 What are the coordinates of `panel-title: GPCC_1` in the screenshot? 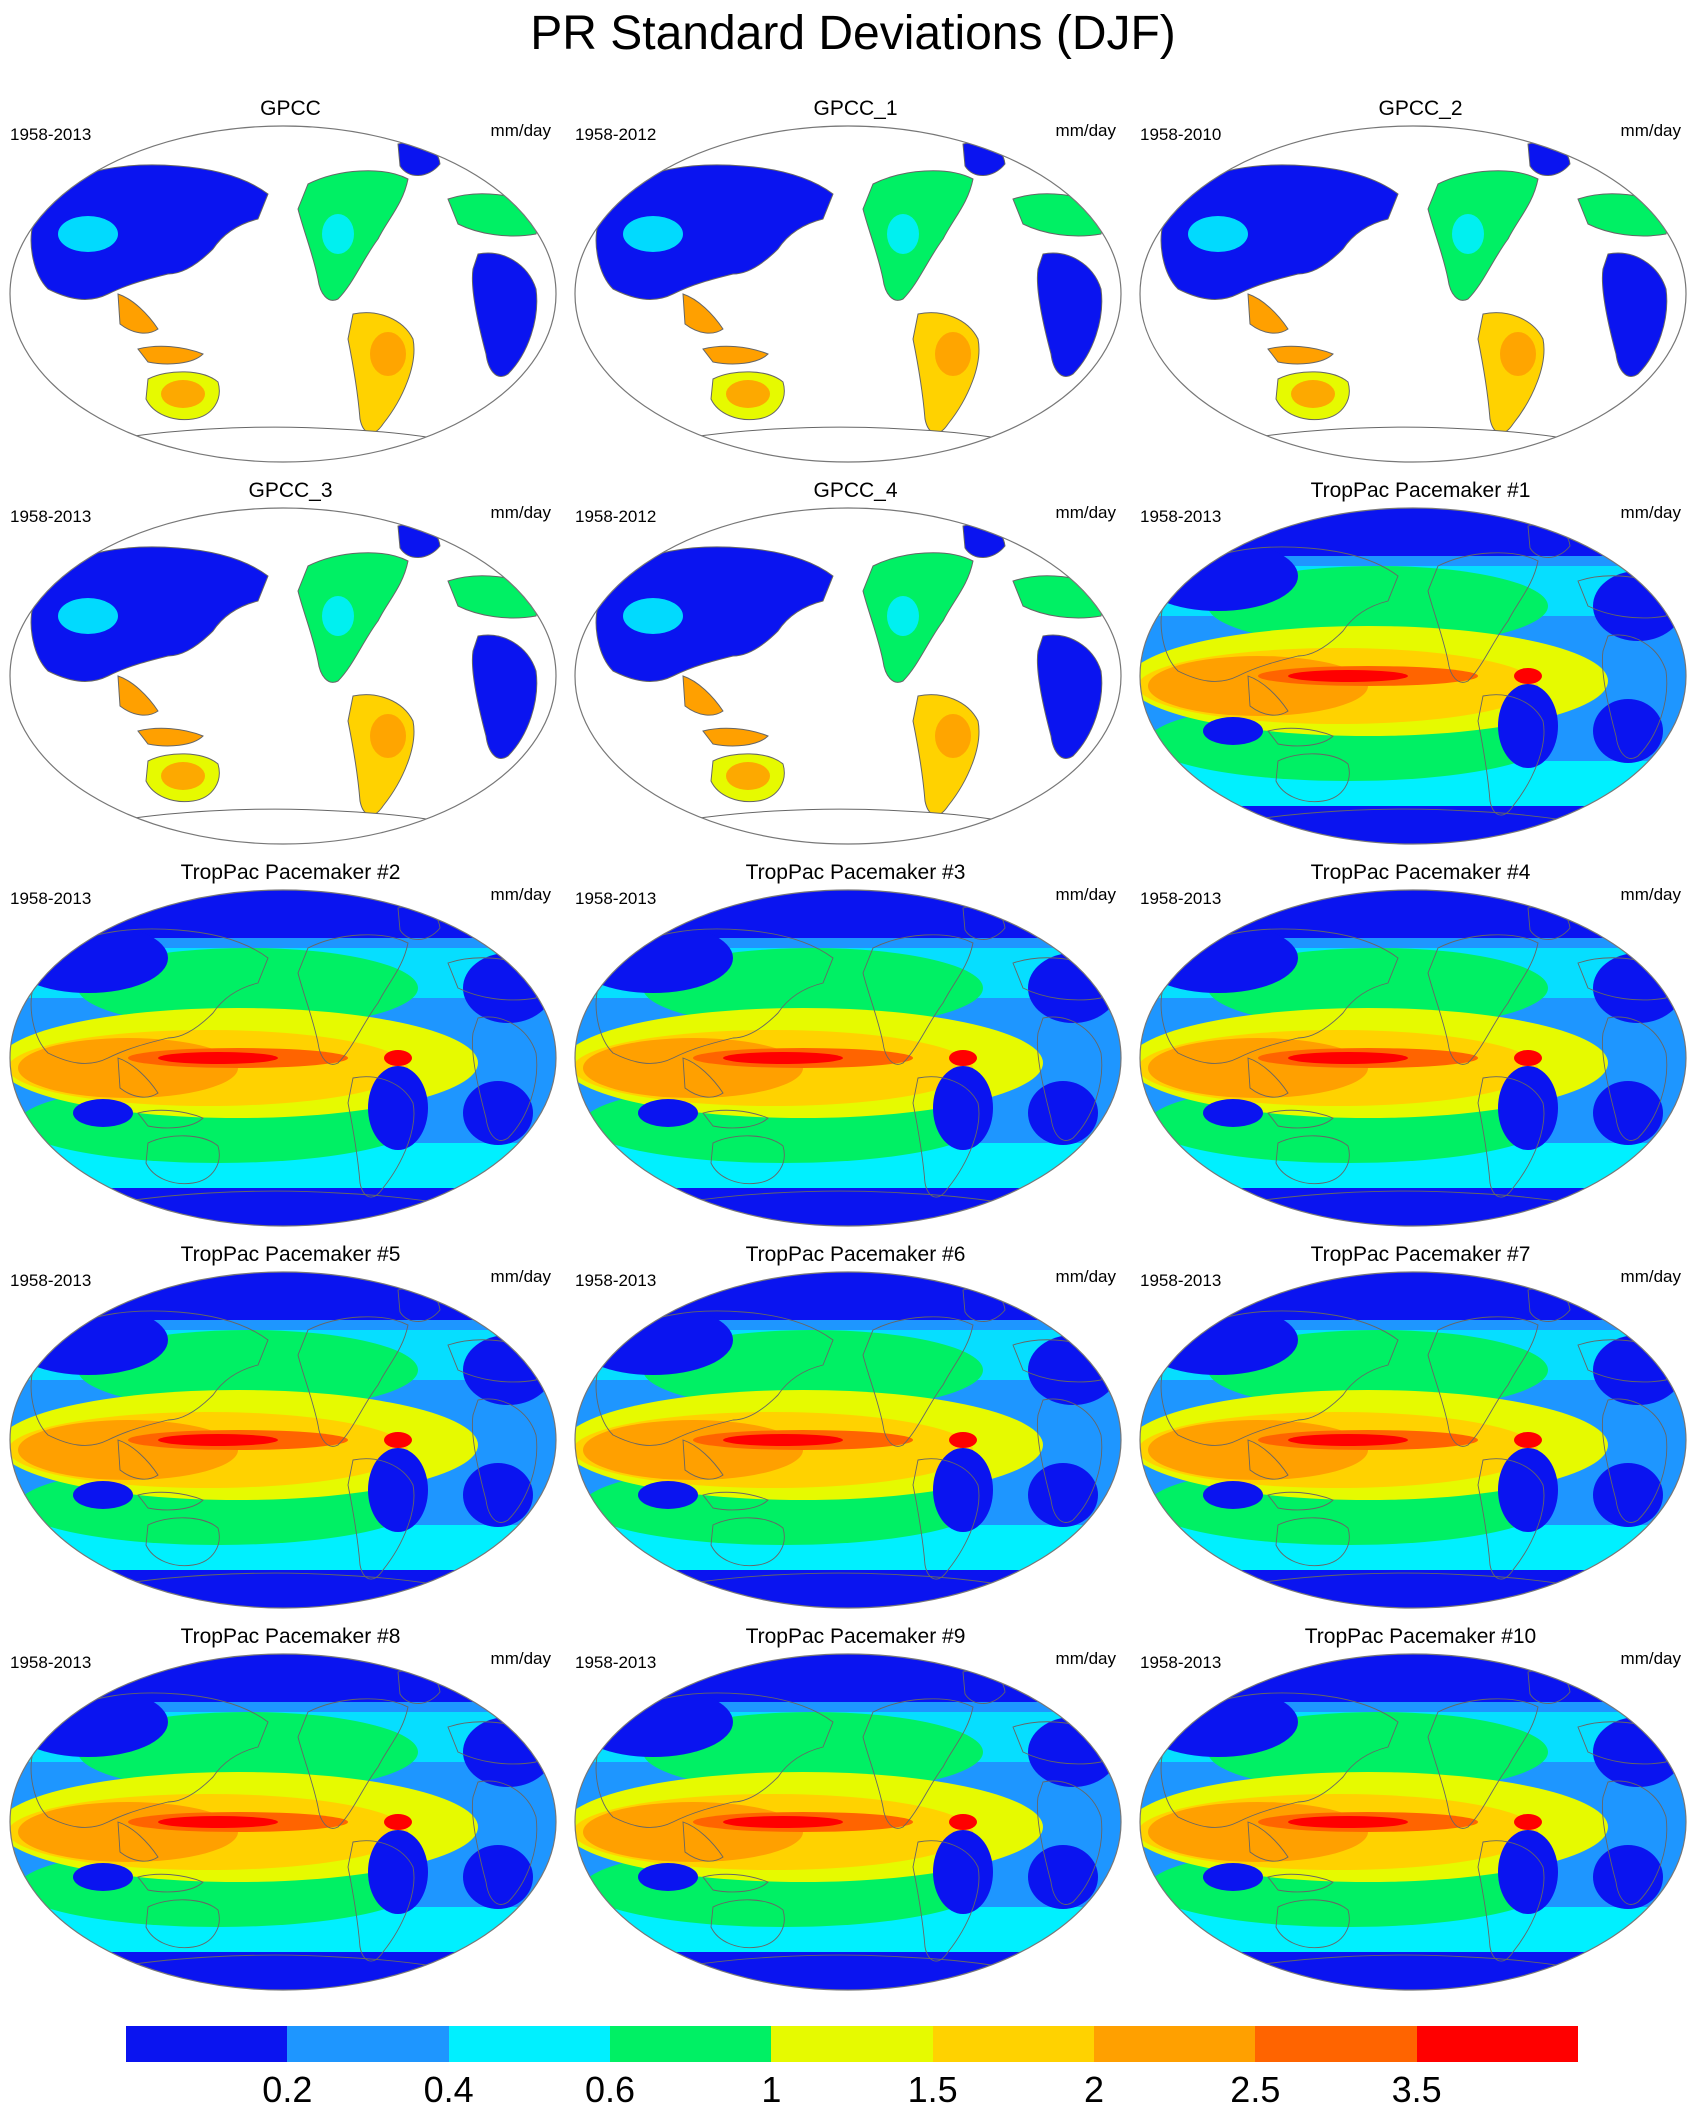 It's located at (855, 108).